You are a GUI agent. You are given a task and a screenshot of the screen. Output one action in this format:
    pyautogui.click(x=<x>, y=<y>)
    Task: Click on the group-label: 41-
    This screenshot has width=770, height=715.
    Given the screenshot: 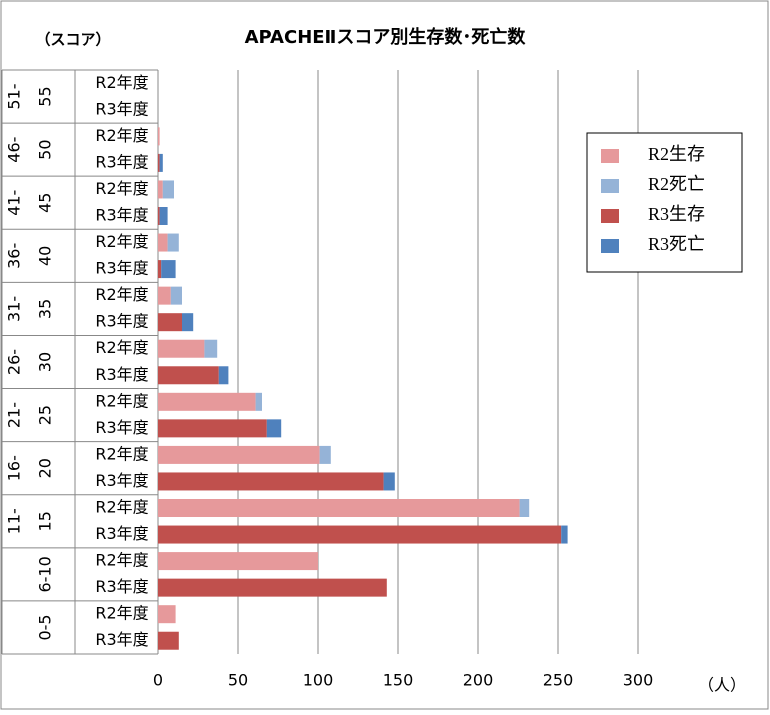 What is the action you would take?
    pyautogui.click(x=14, y=203)
    